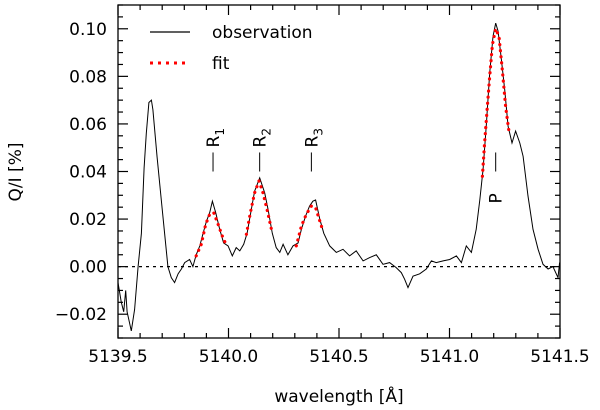 Image resolution: width=600 pixels, height=410 pixels. What do you see at coordinates (88, 77) in the screenshot?
I see `y-tick-label: 0.08` at bounding box center [88, 77].